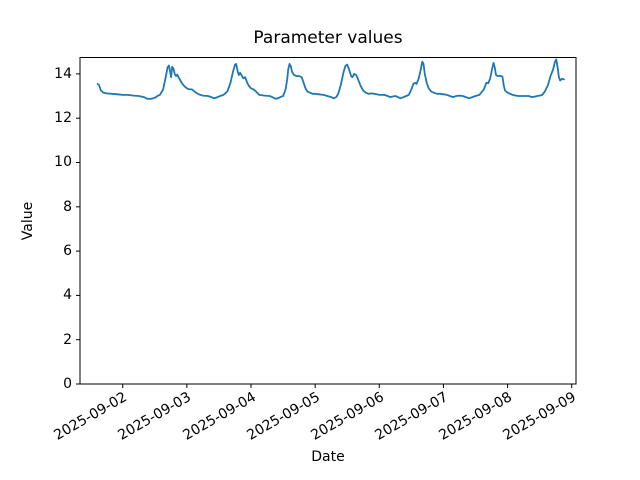  Describe the element at coordinates (328, 457) in the screenshot. I see `x-axis-label: Date` at that location.